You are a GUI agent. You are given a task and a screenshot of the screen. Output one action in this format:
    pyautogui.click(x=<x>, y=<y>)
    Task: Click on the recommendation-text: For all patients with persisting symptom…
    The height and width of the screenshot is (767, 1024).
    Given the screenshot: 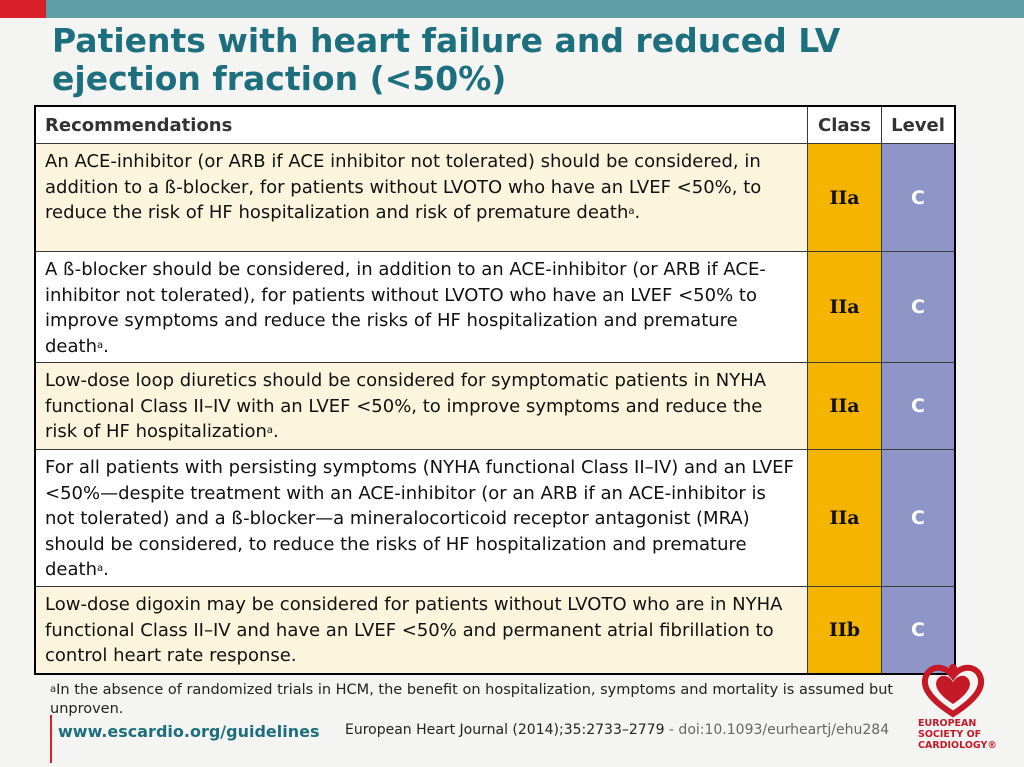 What is the action you would take?
    pyautogui.click(x=422, y=518)
    